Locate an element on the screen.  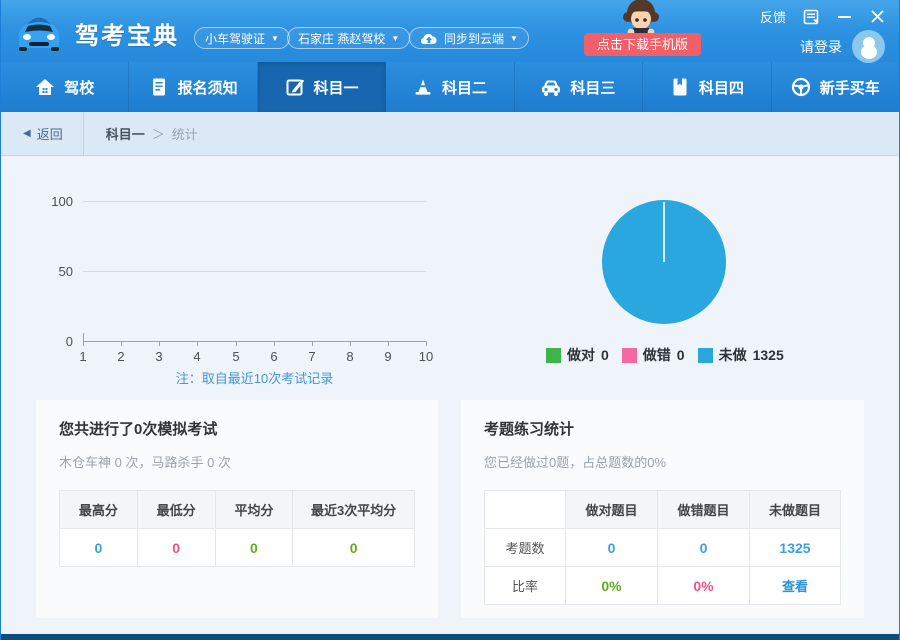
x-tick-label: 2 is located at coordinates (121, 356).